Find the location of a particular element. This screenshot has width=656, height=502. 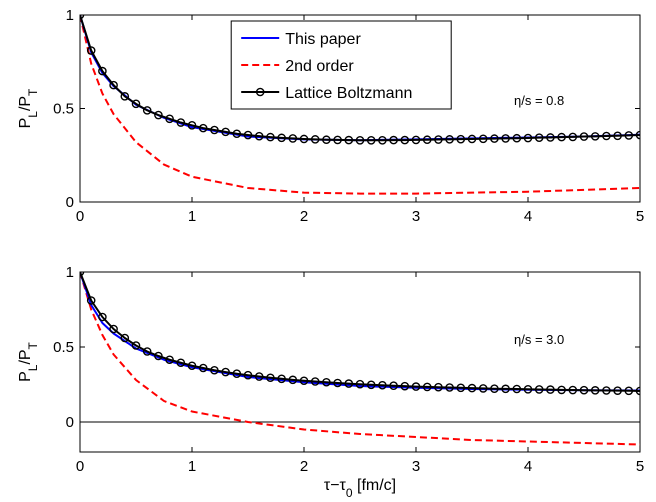

legend-marker-lattice-boltzmann is located at coordinates (260, 92).